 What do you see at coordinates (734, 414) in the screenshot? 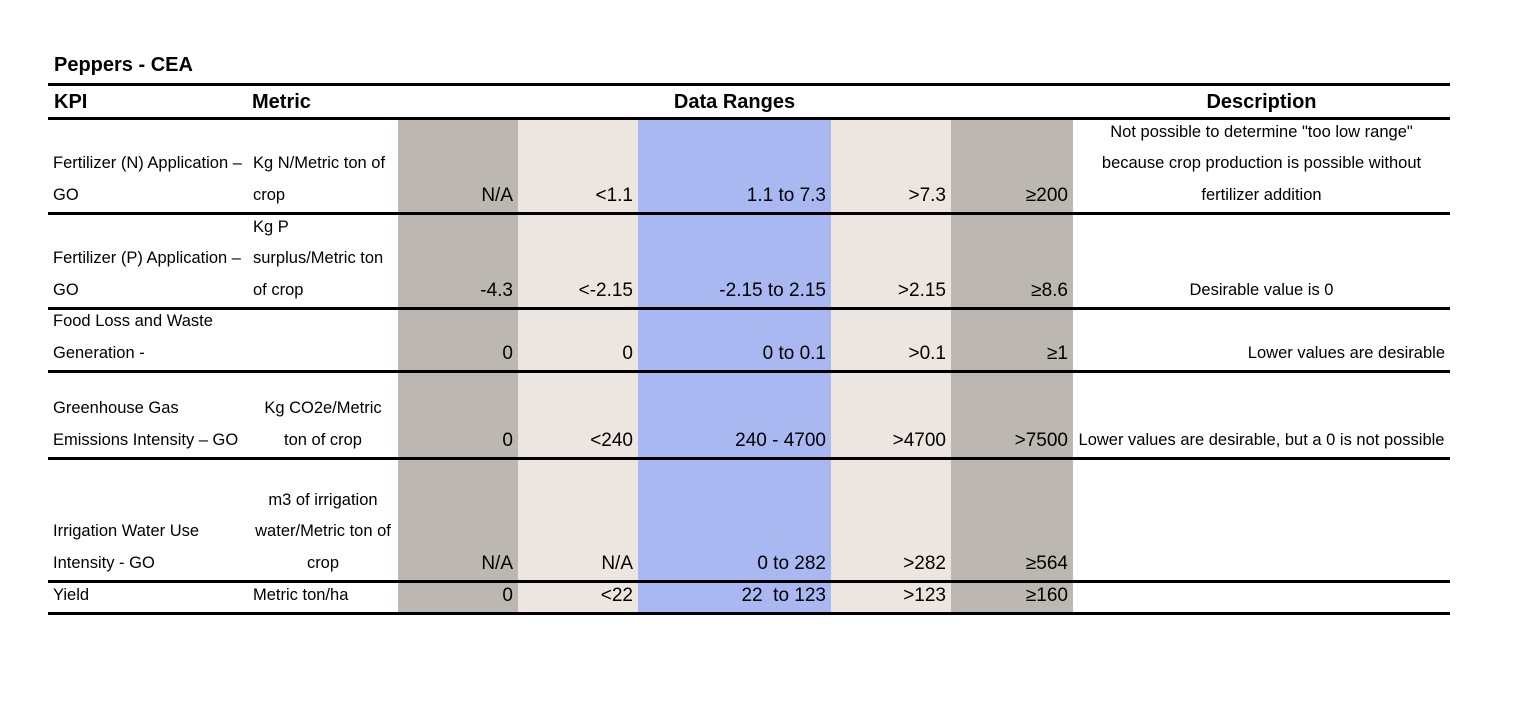
I see `range-cell: 240 - 4700` at bounding box center [734, 414].